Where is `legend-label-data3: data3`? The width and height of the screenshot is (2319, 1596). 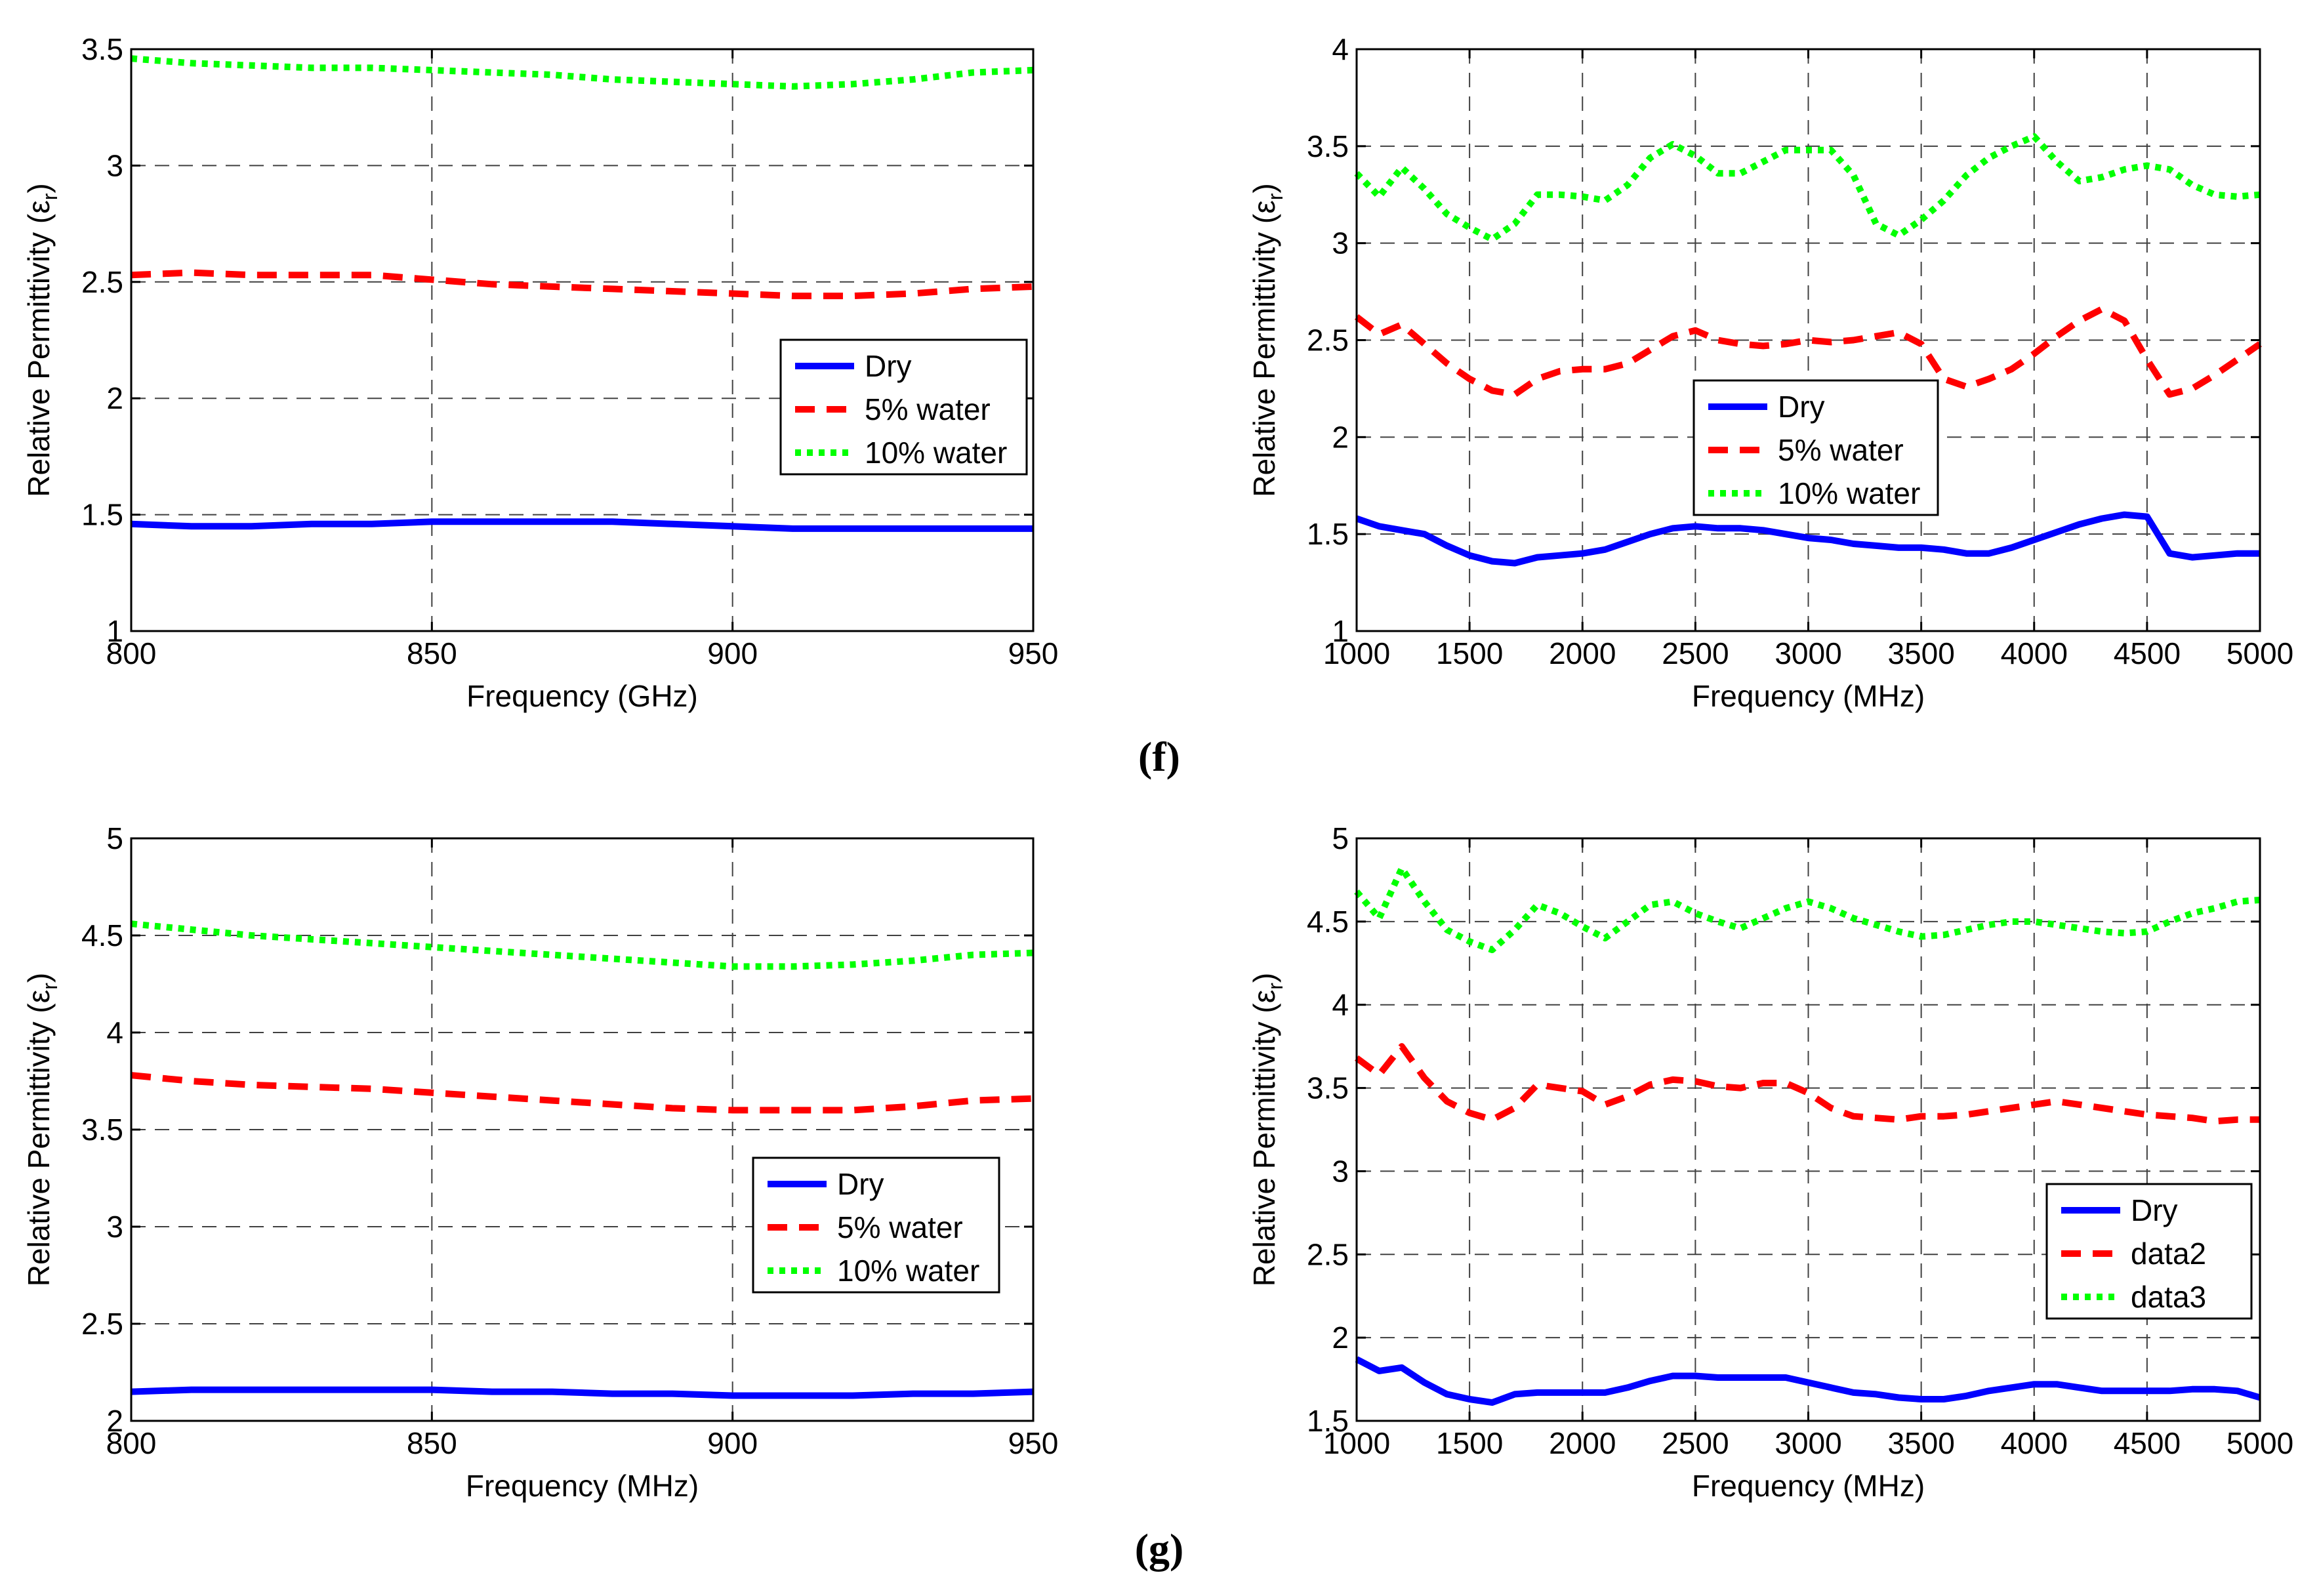
legend-label-data3: data3 is located at coordinates (2168, 1297).